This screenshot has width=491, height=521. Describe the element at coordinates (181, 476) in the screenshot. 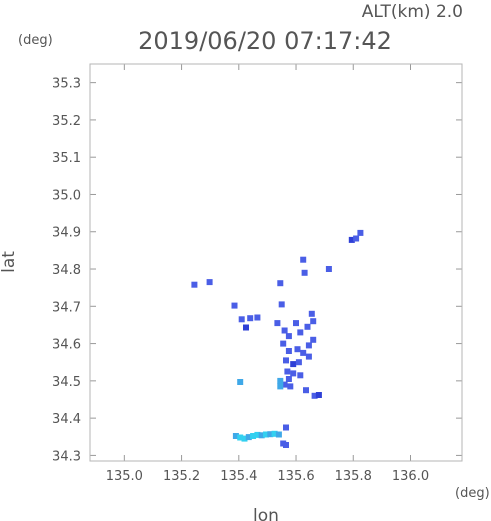

I see `x-tick-label: 135.2` at that location.